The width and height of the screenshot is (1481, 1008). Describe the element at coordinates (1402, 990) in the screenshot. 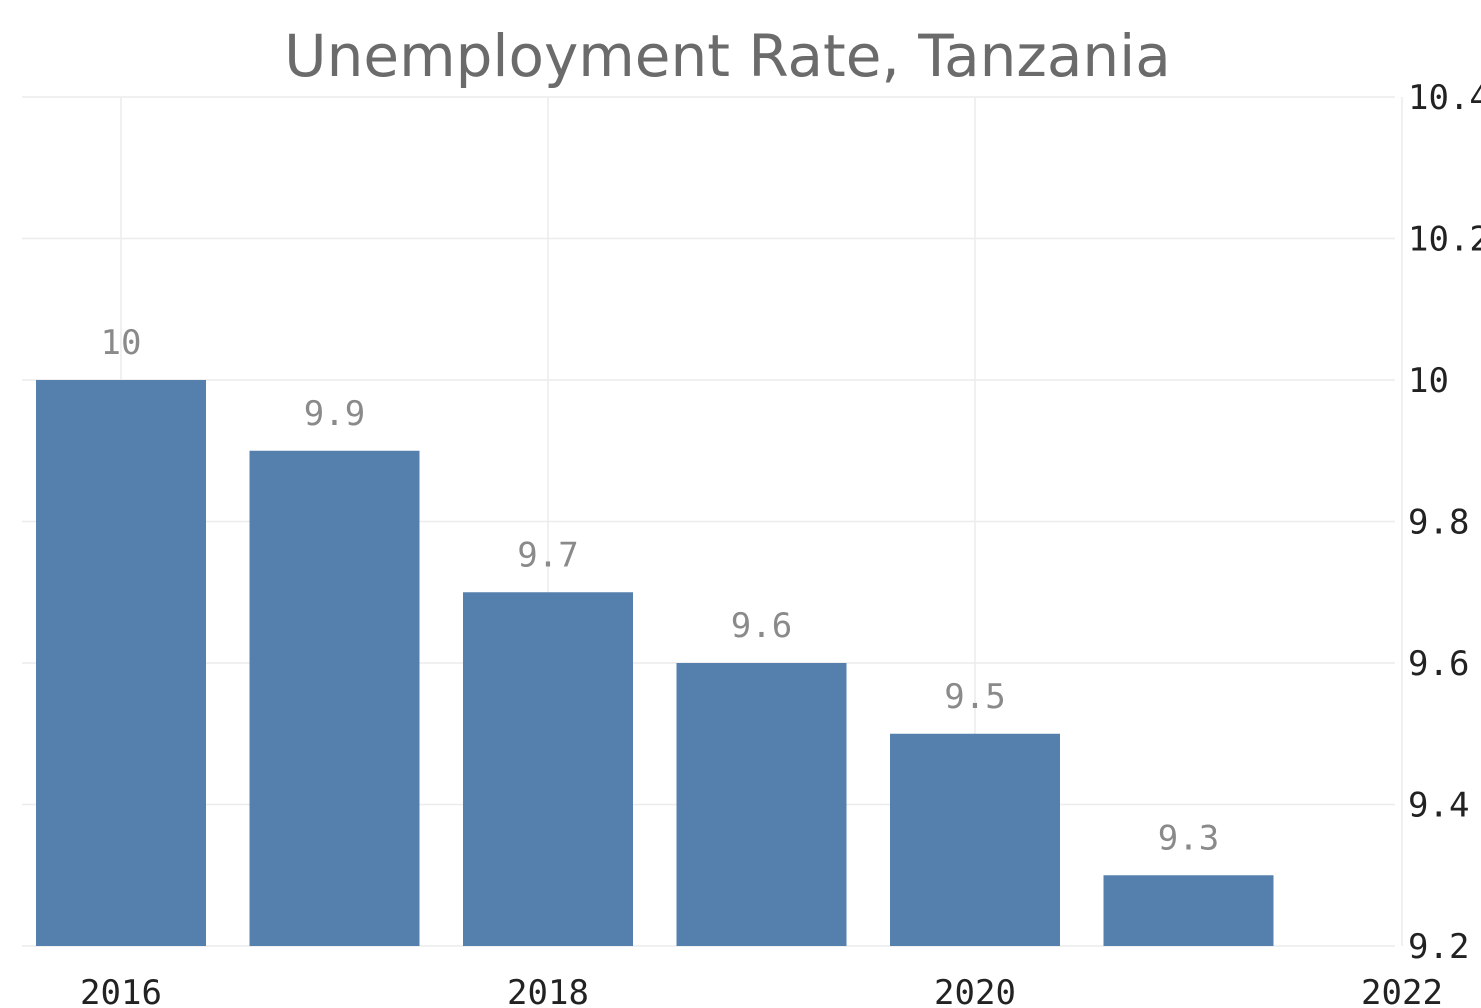

I see `x-tick-label: 2022` at that location.